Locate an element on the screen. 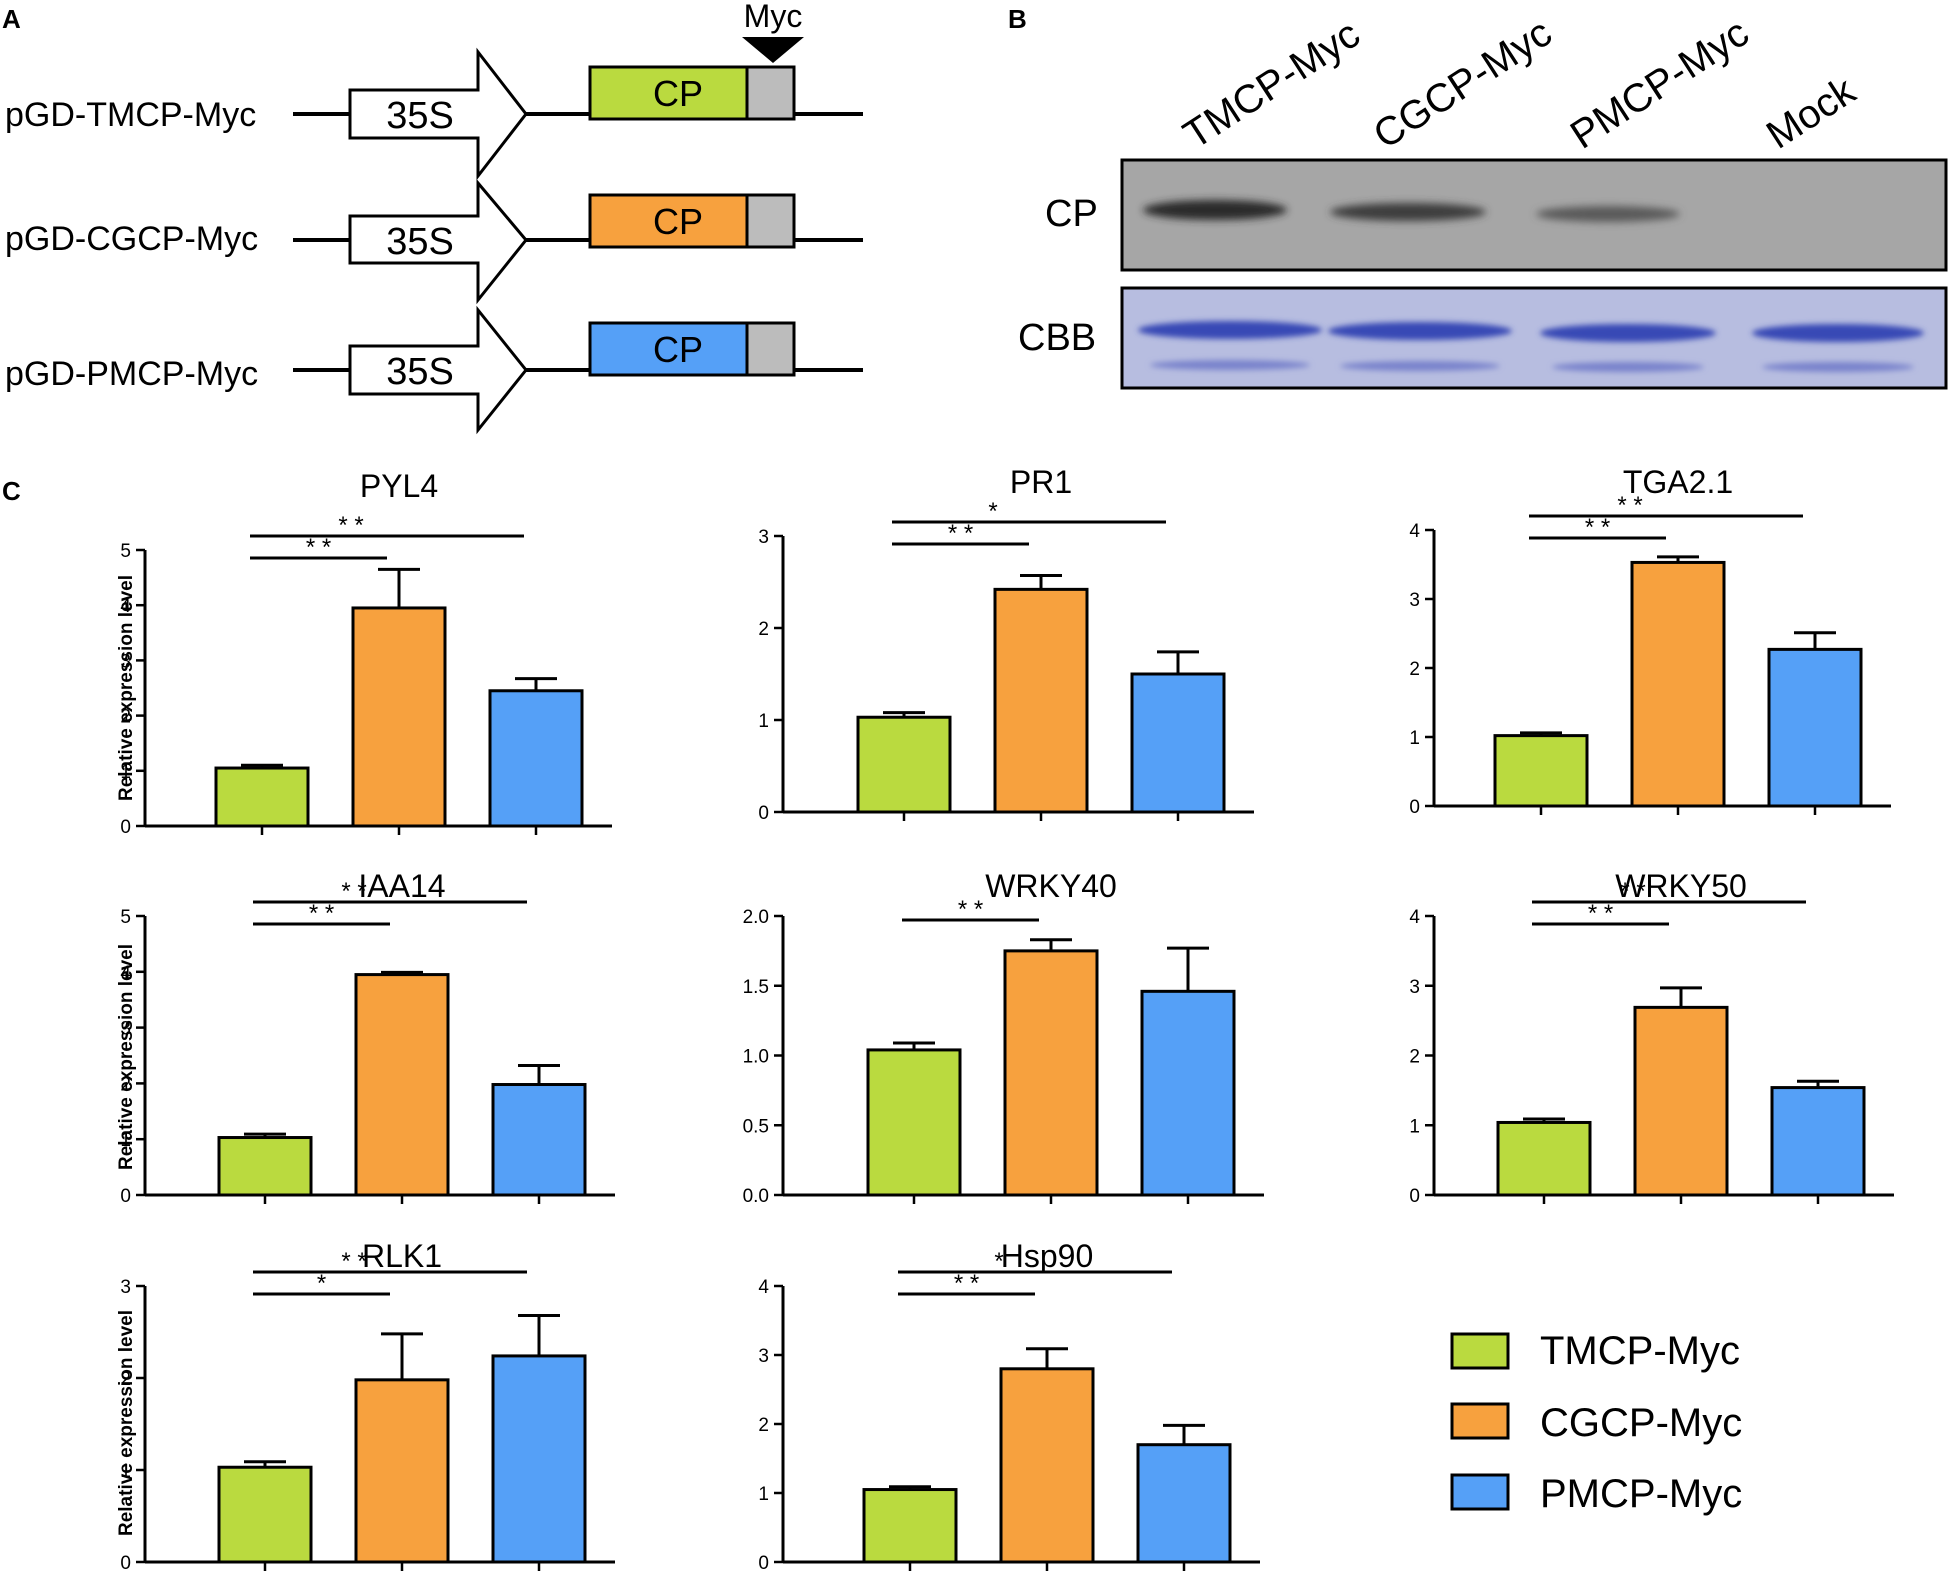 The image size is (1950, 1573). bar-chart-wrky40: 0.0 0.5 1.0 1.5 2.0 * *WRKY40 is located at coordinates (1003, 1037).